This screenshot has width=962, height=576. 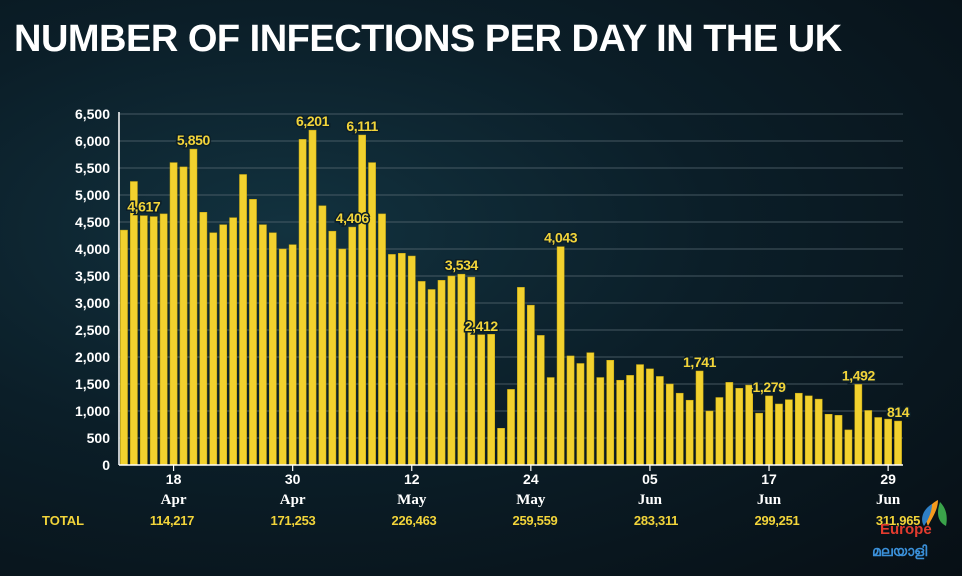 What do you see at coordinates (561, 238) in the screenshot?
I see `data-label: 4,043` at bounding box center [561, 238].